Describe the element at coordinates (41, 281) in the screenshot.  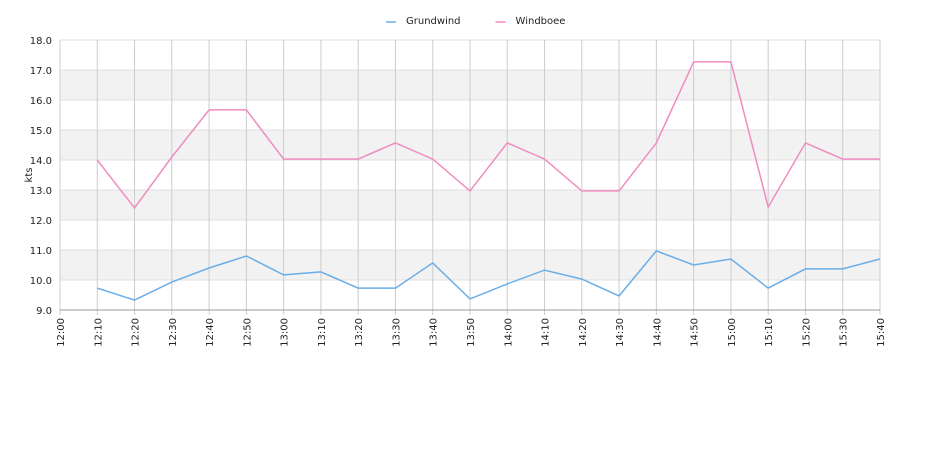
I see `y-tick-label: 10.0` at that location.